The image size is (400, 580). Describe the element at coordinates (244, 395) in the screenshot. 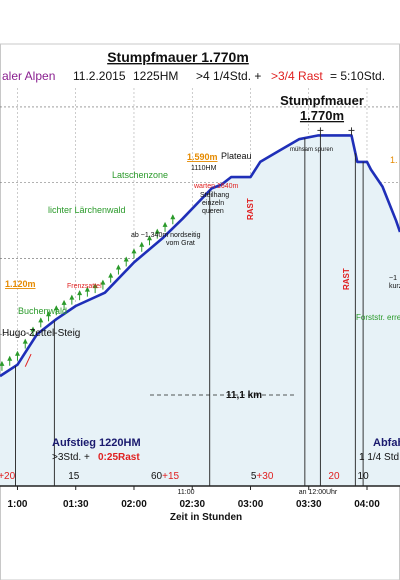

I see `label-distance: 11,1 km` at that location.